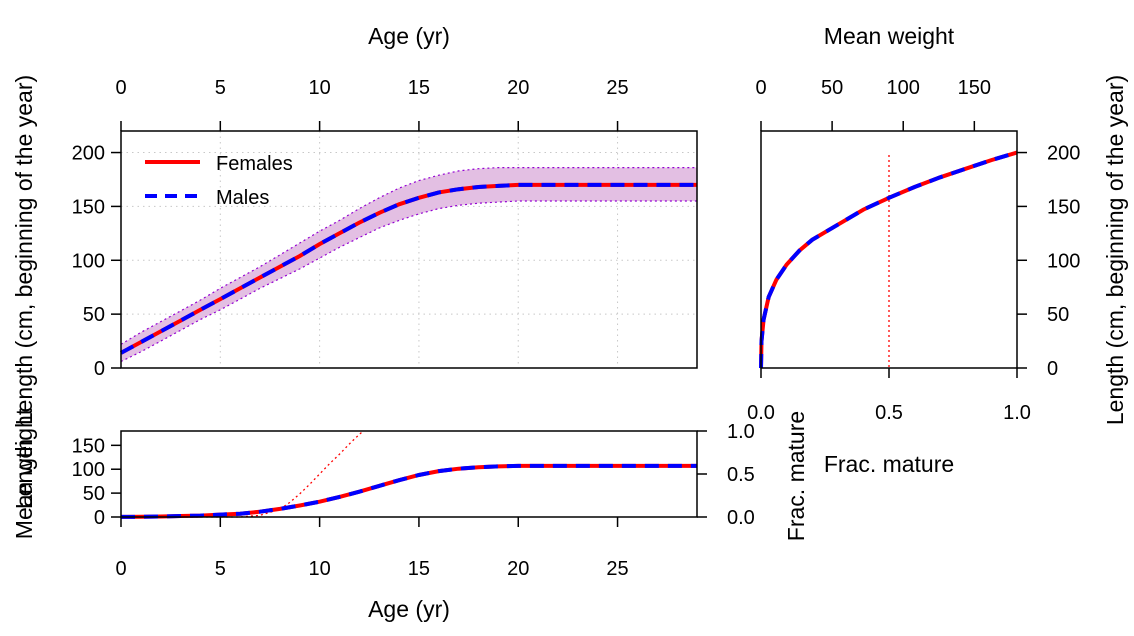 The image size is (1134, 636). Describe the element at coordinates (974, 88) in the screenshot. I see `x-tick-label: 150` at that location.